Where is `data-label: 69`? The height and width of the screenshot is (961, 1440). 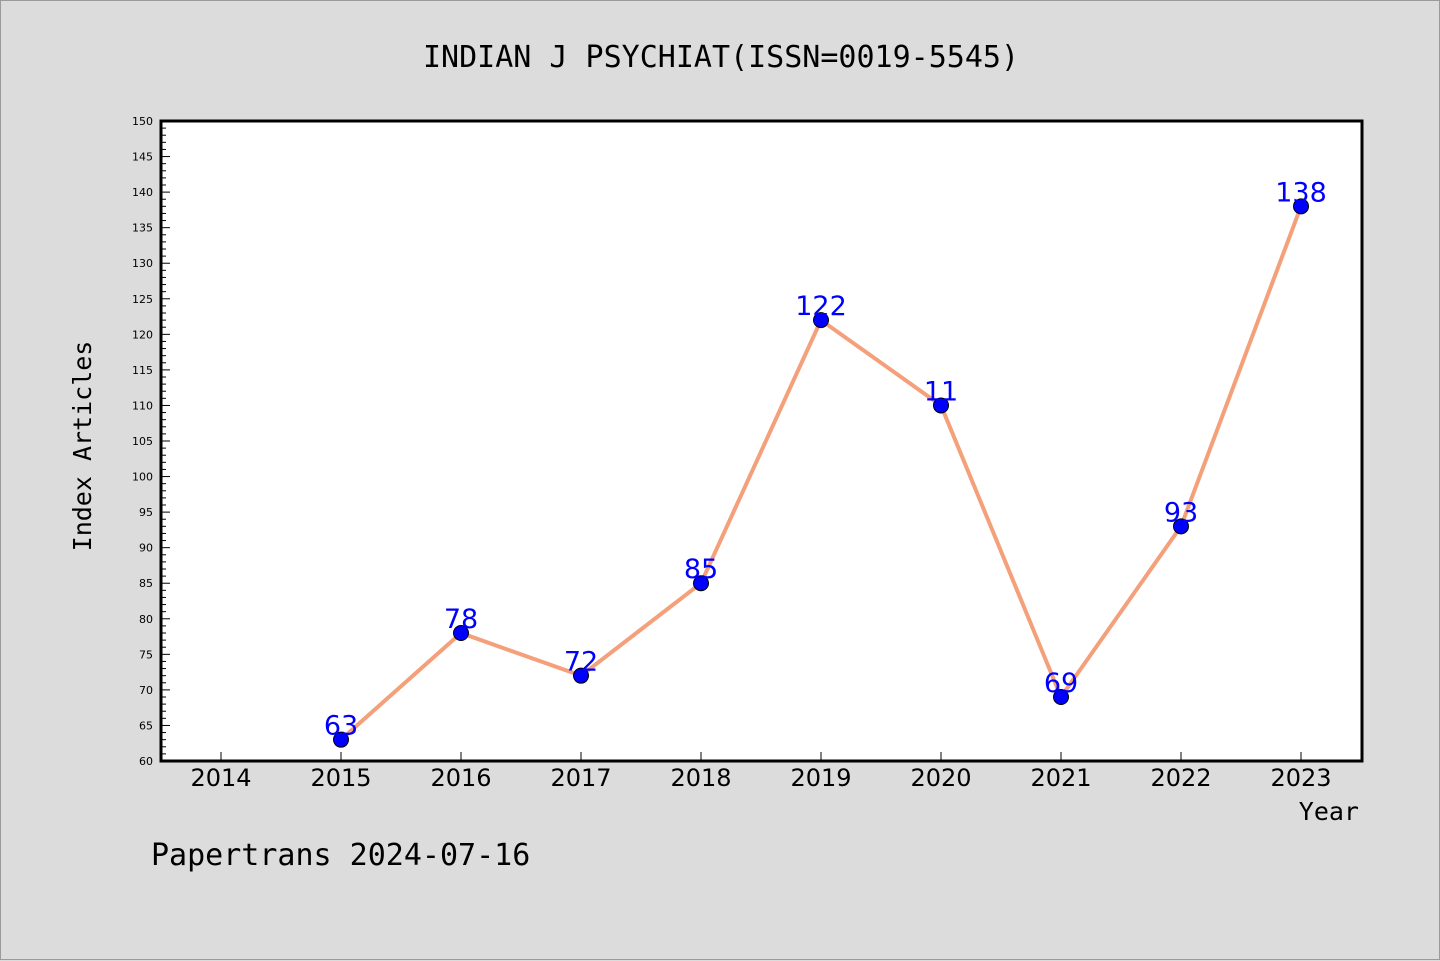 data-label: 69 is located at coordinates (1061, 683).